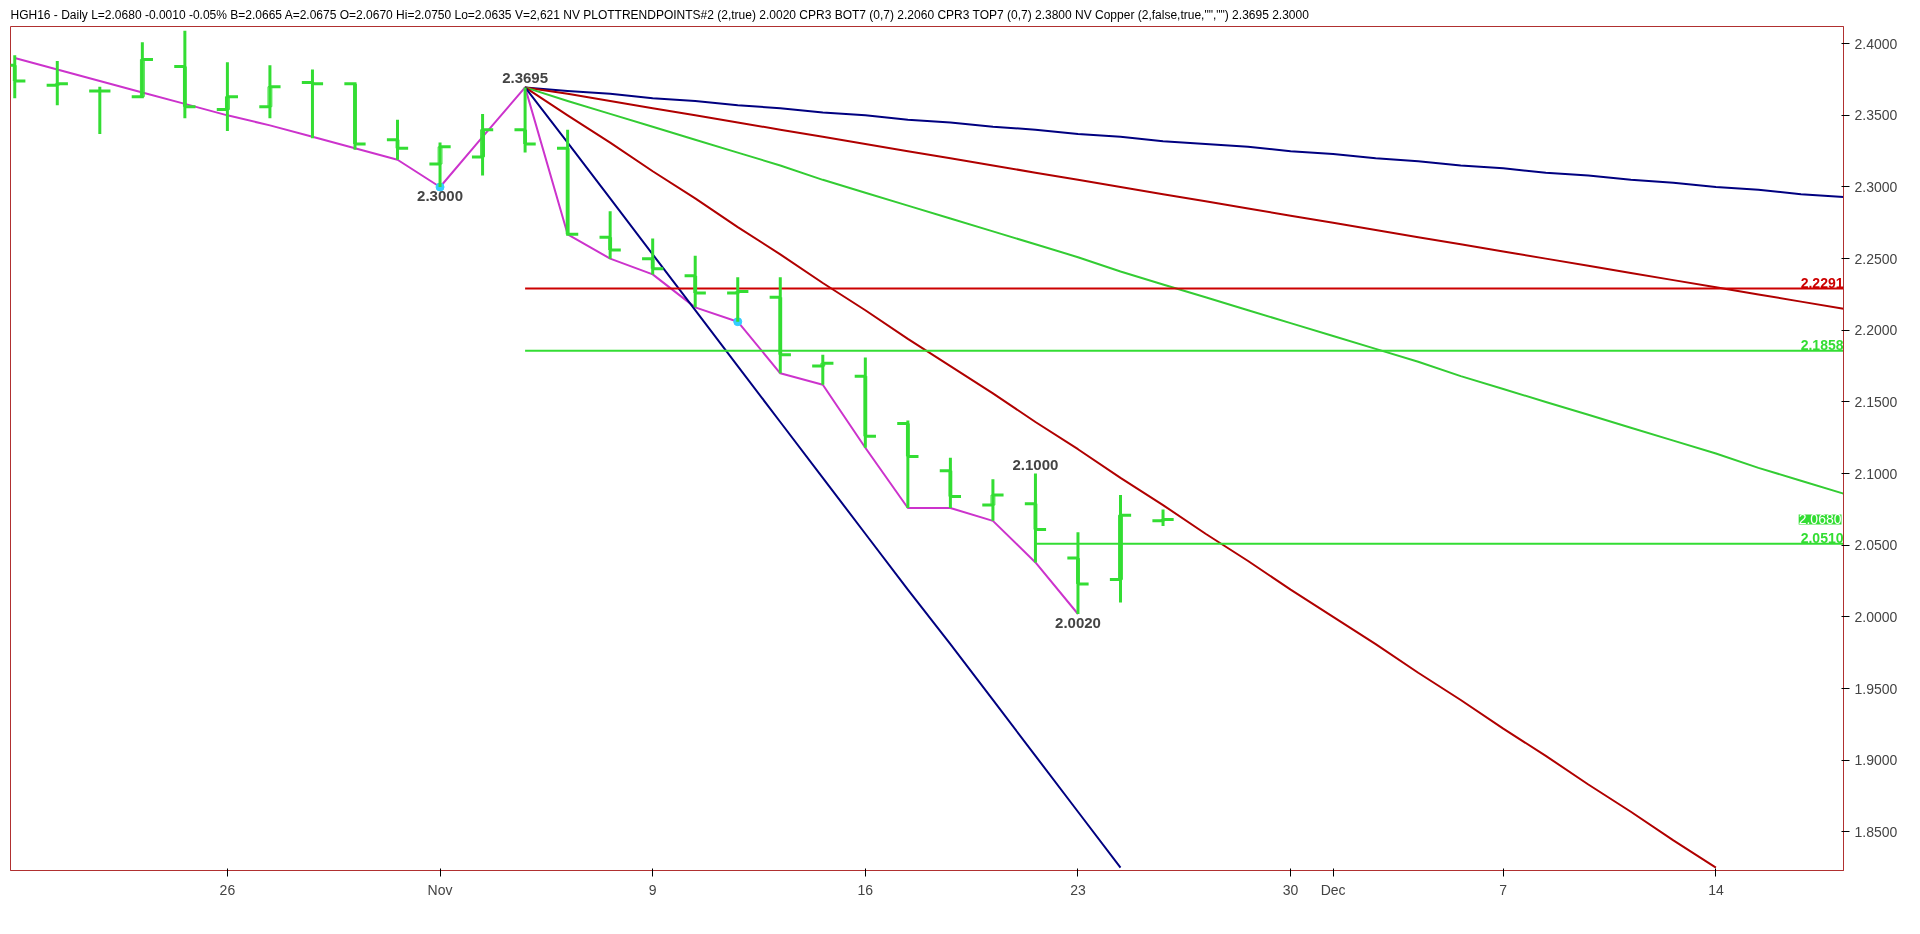  Describe the element at coordinates (1876, 616) in the screenshot. I see `y-tick-label: 2.0000` at that location.